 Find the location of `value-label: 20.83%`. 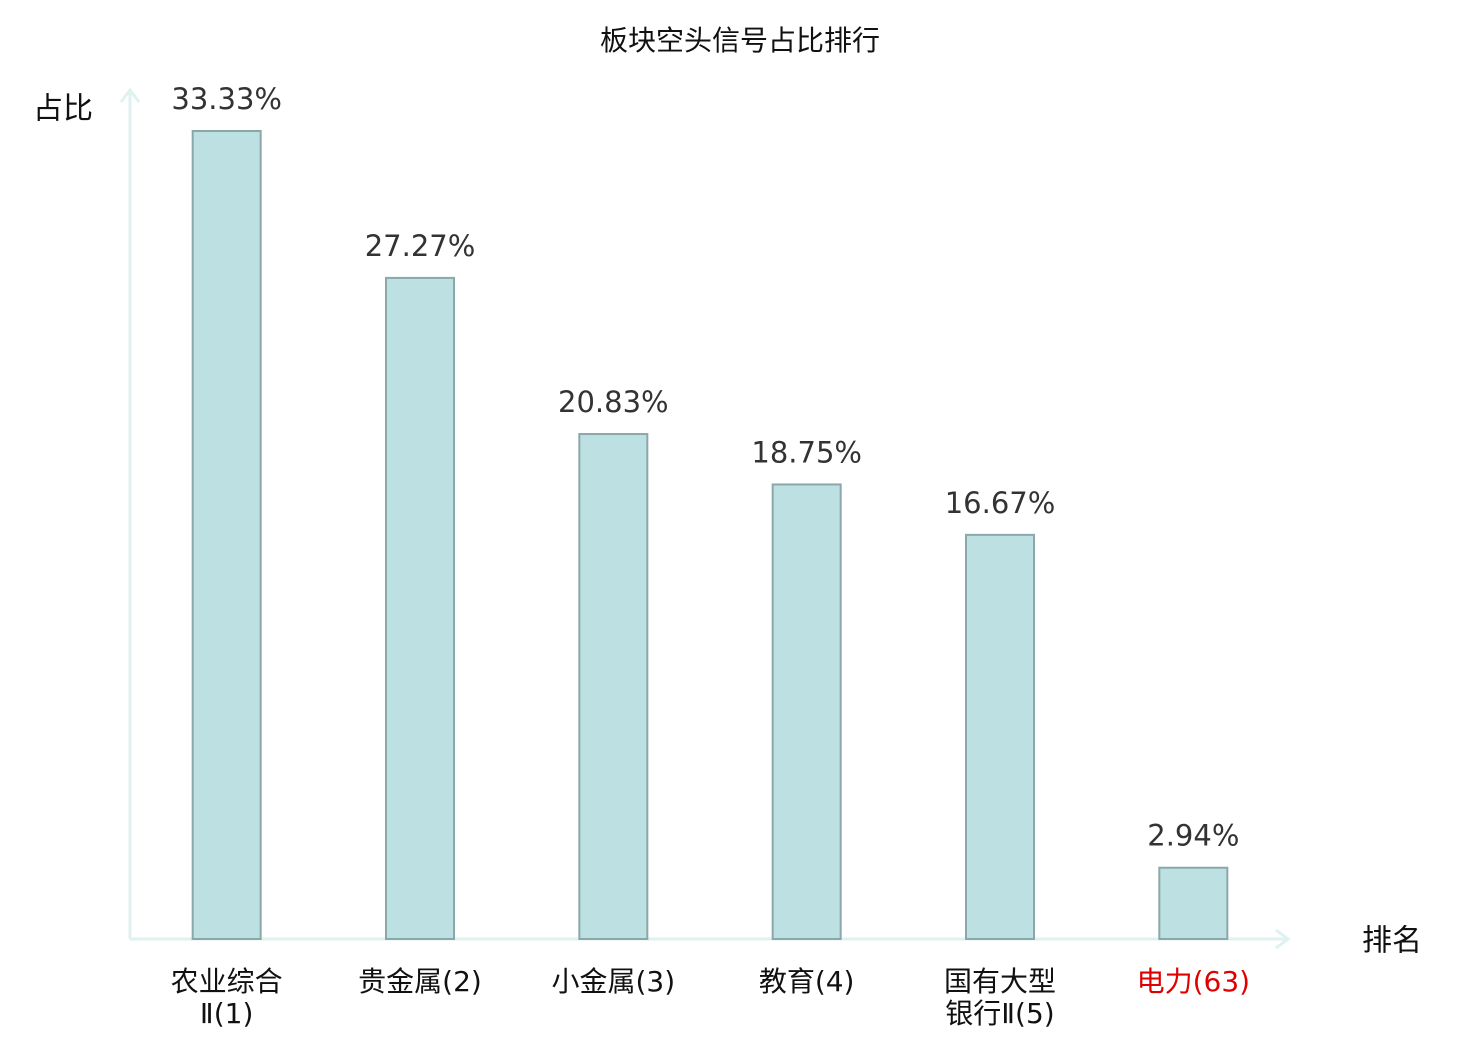

value-label: 20.83% is located at coordinates (613, 402).